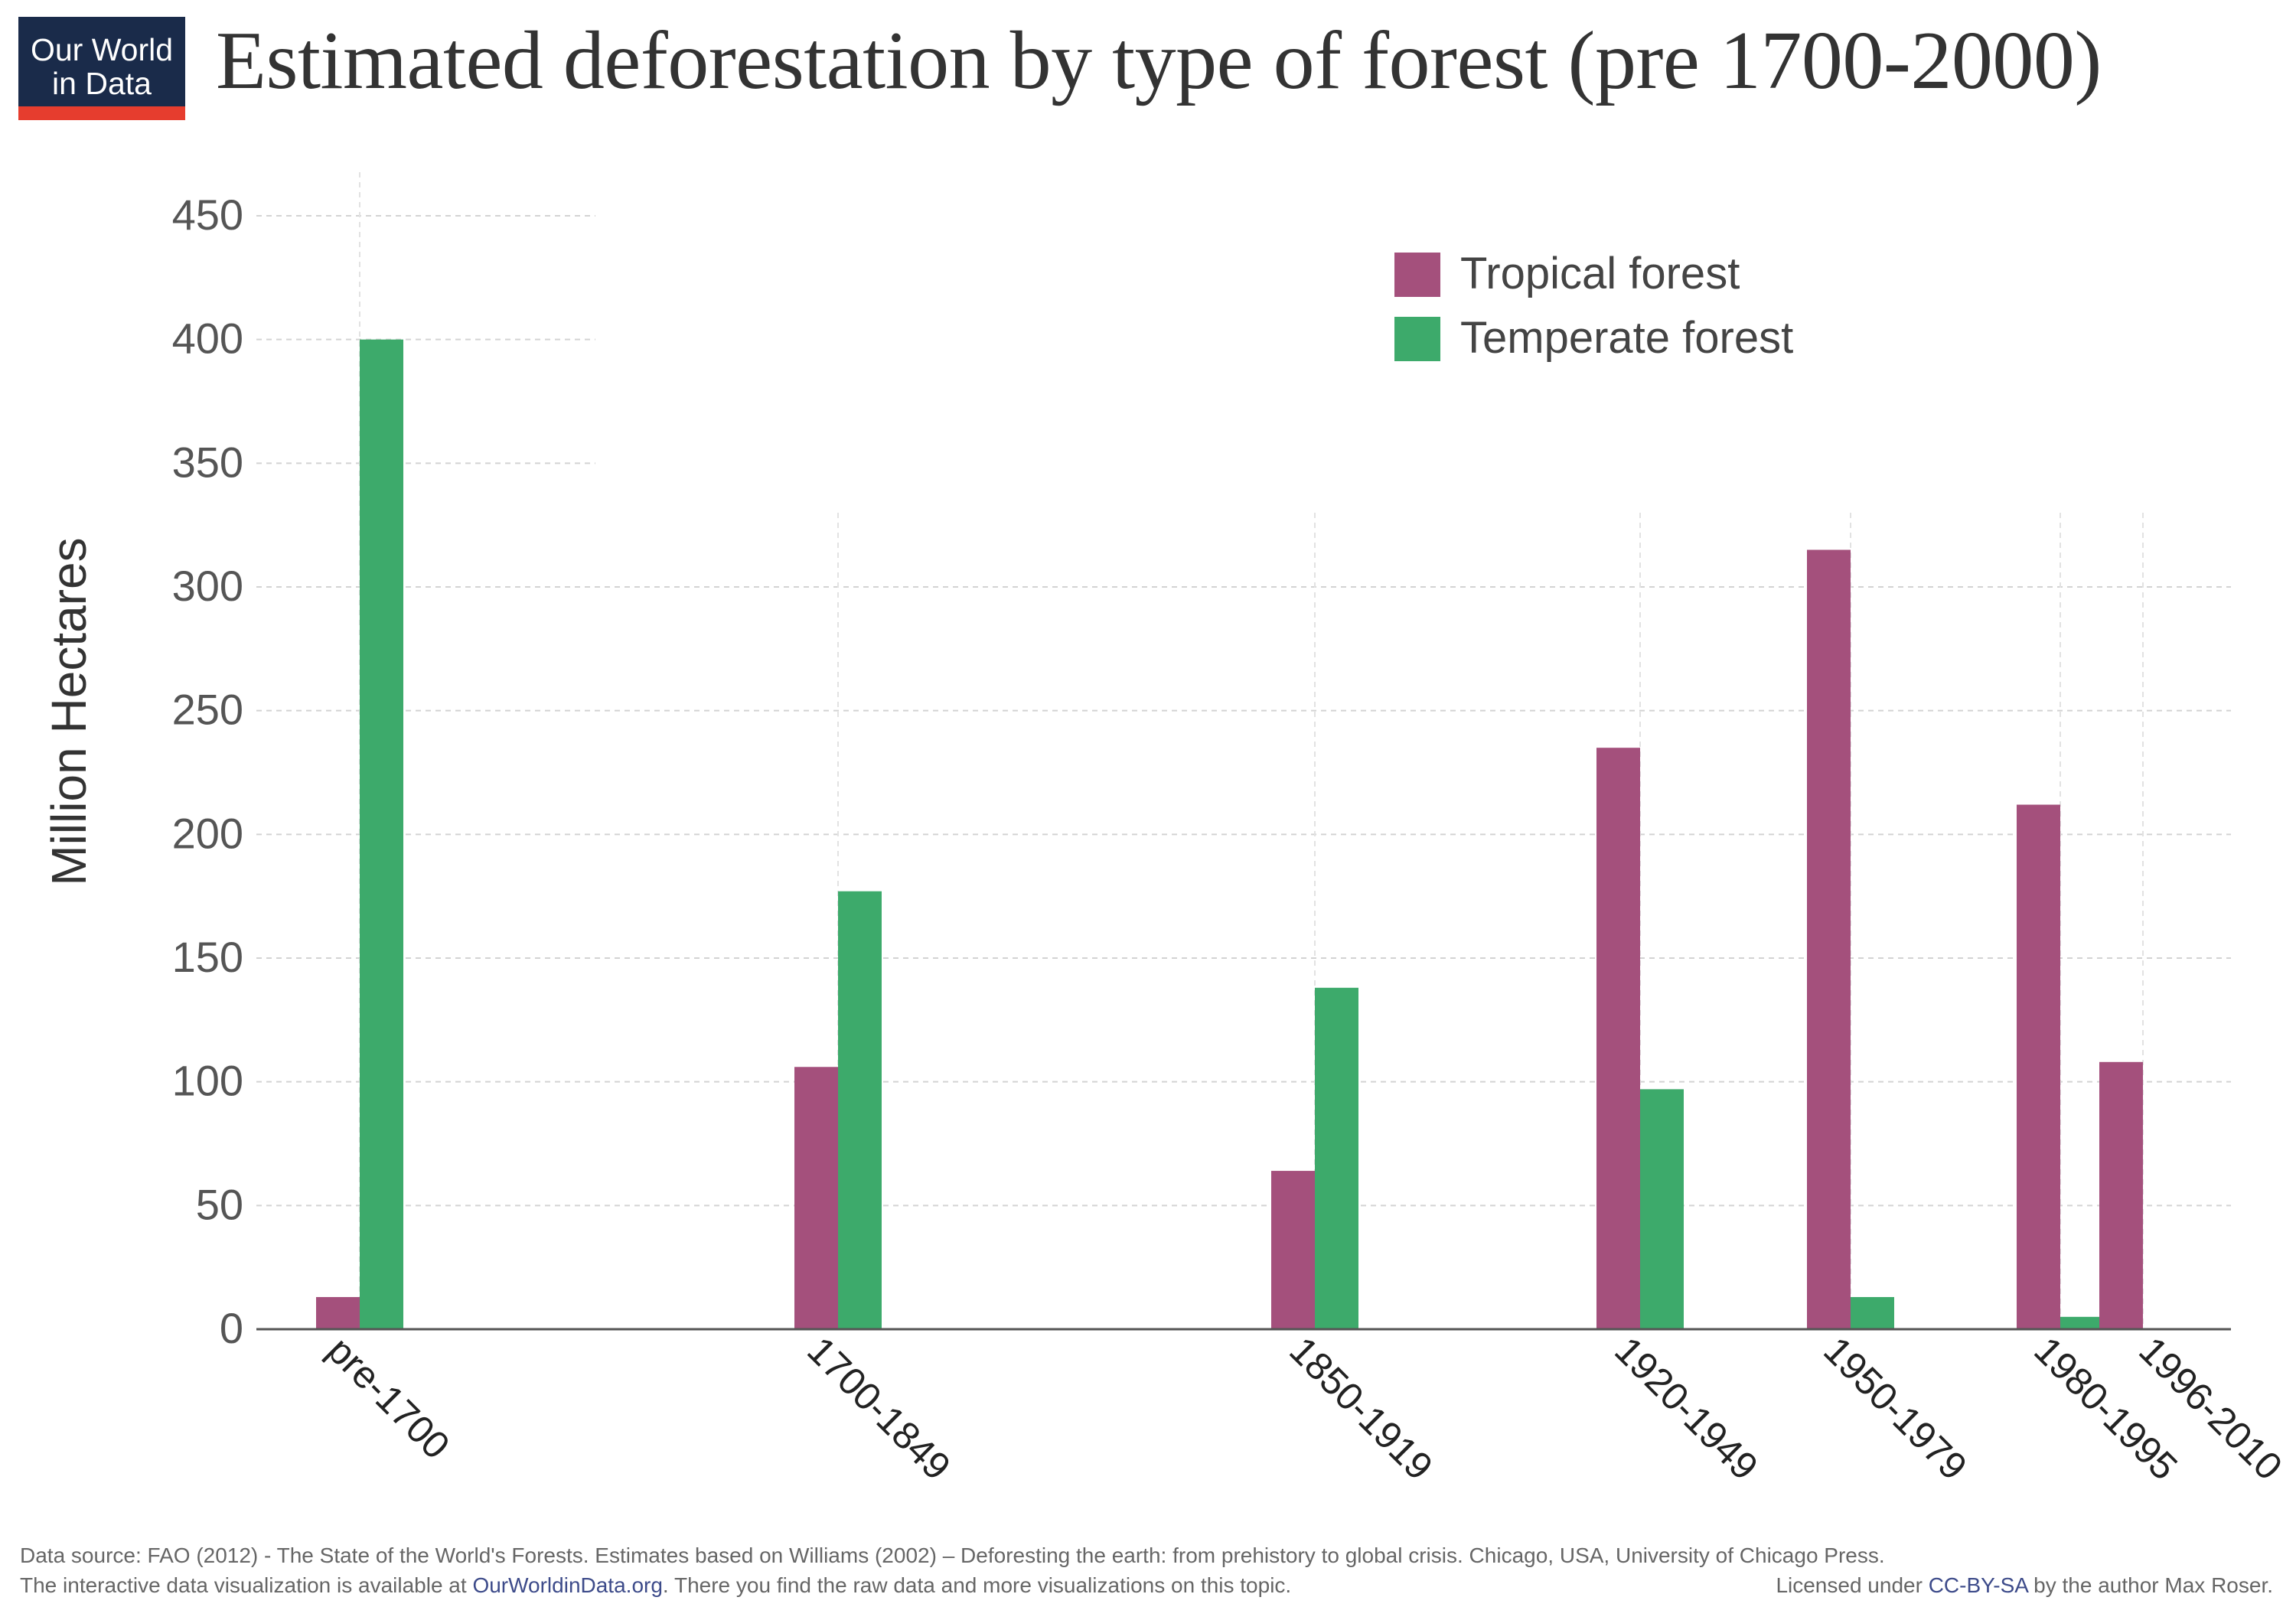  Describe the element at coordinates (207, 957) in the screenshot. I see `y-tick-label: 150` at that location.